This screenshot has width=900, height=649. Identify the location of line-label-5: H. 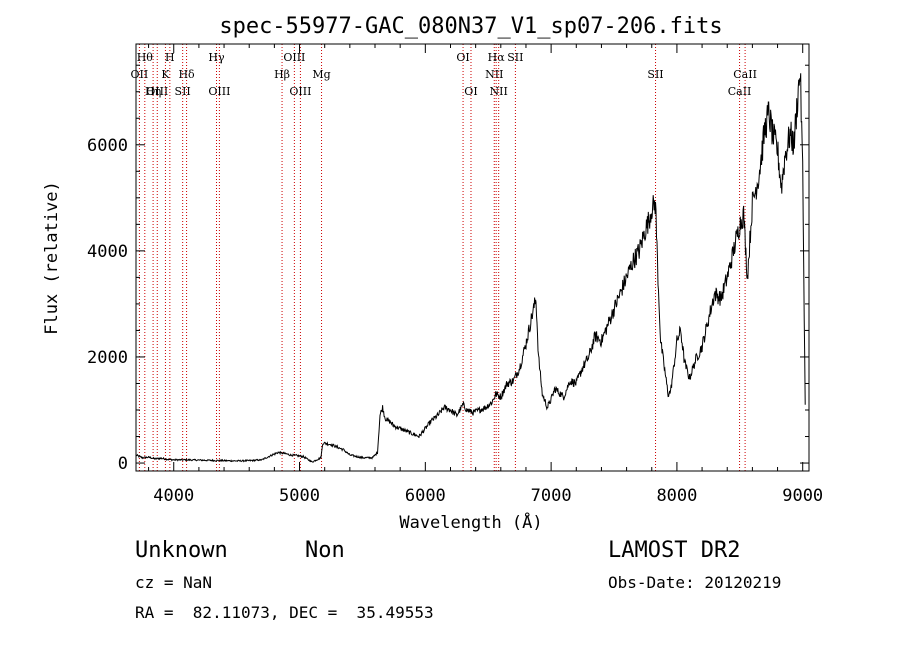
(170, 57).